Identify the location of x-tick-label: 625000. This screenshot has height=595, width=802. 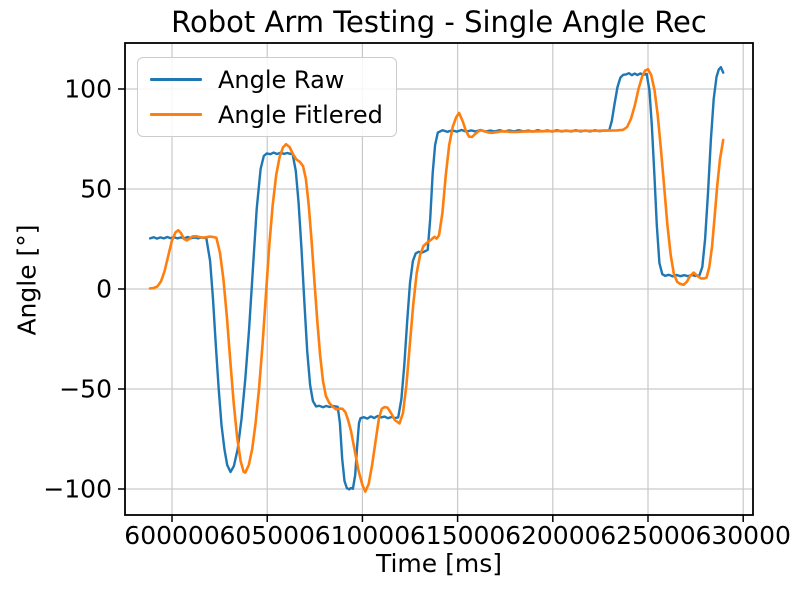
(647, 535).